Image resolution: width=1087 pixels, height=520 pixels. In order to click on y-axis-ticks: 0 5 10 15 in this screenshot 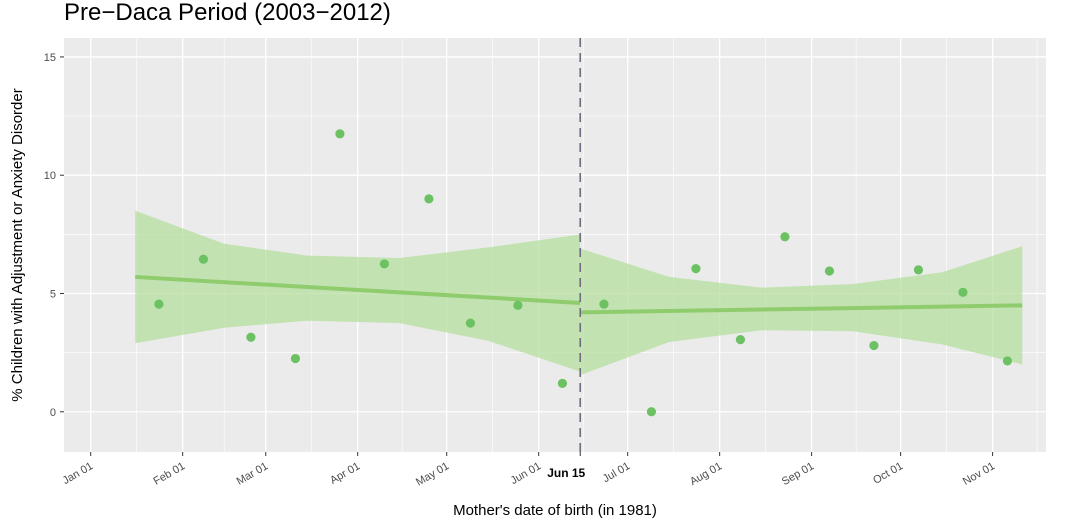, I will do `click(54, 235)`.